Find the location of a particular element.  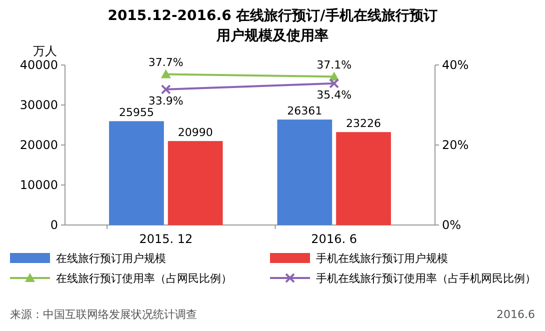

y-tick-label: 10000 is located at coordinates (39, 185).